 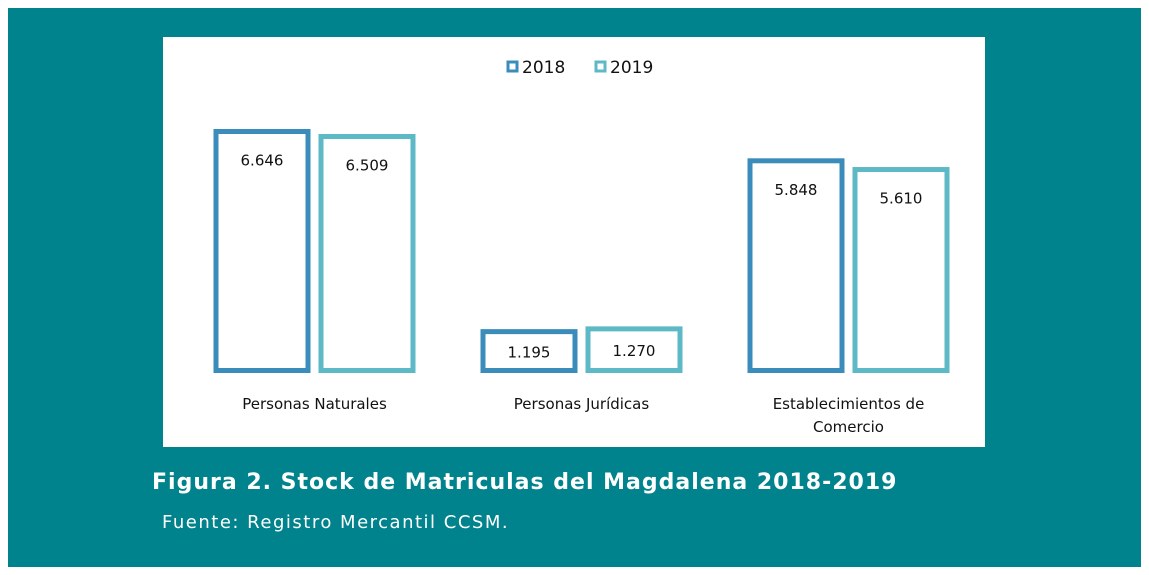 What do you see at coordinates (901, 199) in the screenshot?
I see `value-label: 5.610` at bounding box center [901, 199].